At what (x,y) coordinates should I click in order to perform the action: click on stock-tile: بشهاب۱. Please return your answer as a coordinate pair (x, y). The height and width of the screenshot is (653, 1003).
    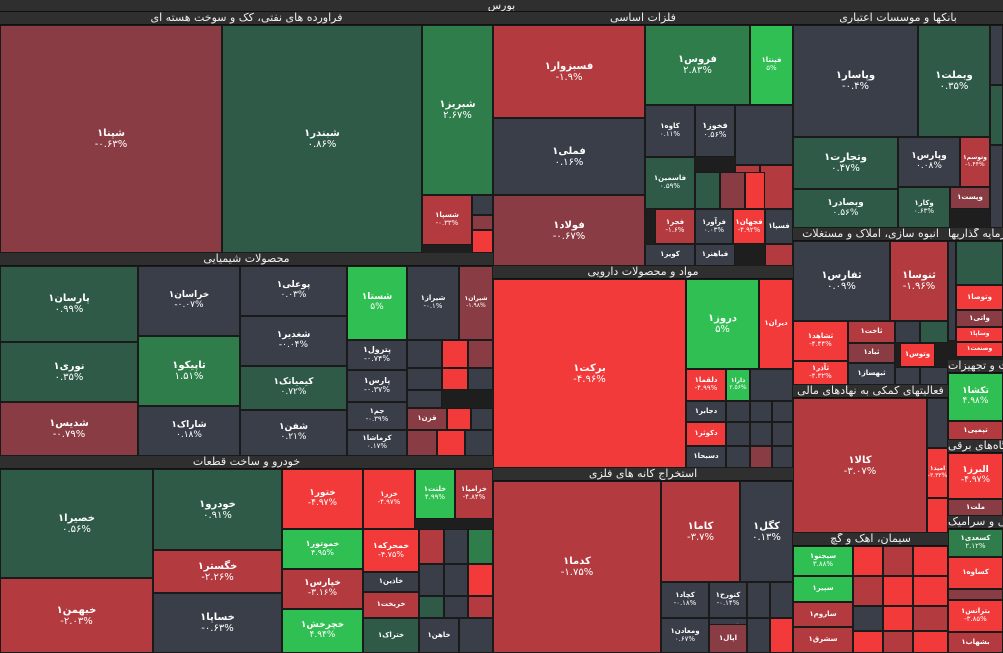
    Looking at the image, I should click on (975, 642).